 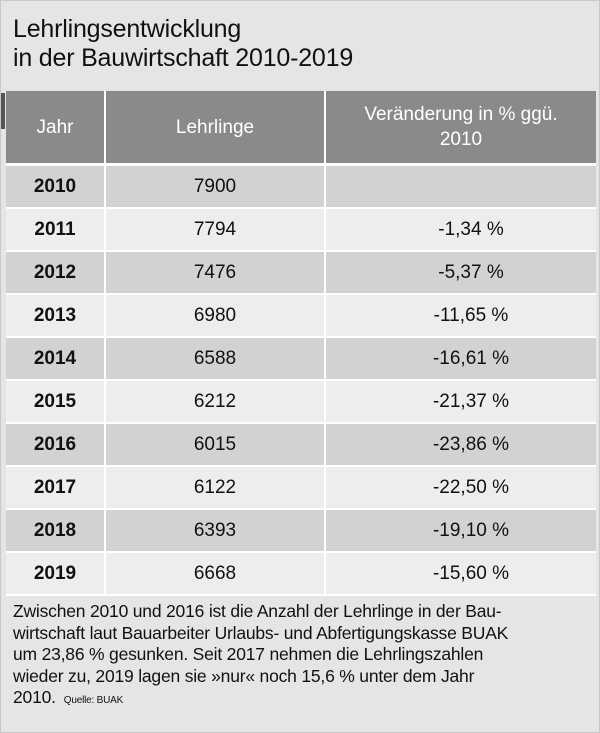 What do you see at coordinates (3, 111) in the screenshot?
I see `left-accent-bar` at bounding box center [3, 111].